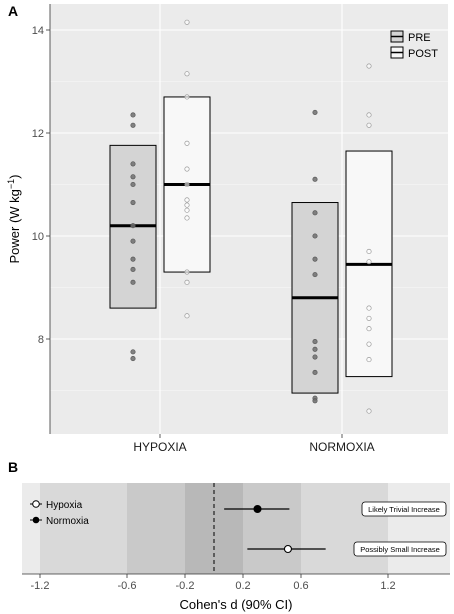 The width and height of the screenshot is (454, 614). Describe the element at coordinates (41, 340) in the screenshot. I see `y-tick-label-8: 8` at that location.